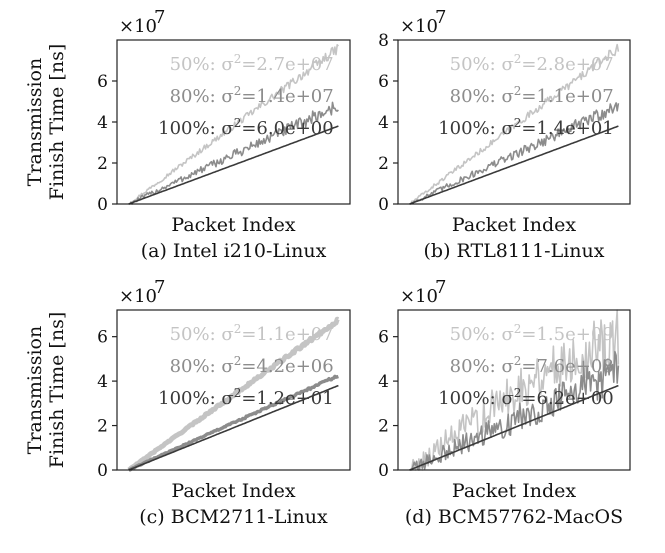 The width and height of the screenshot is (665, 553). I want to click on y-tick-label: 8, so click(383, 41).